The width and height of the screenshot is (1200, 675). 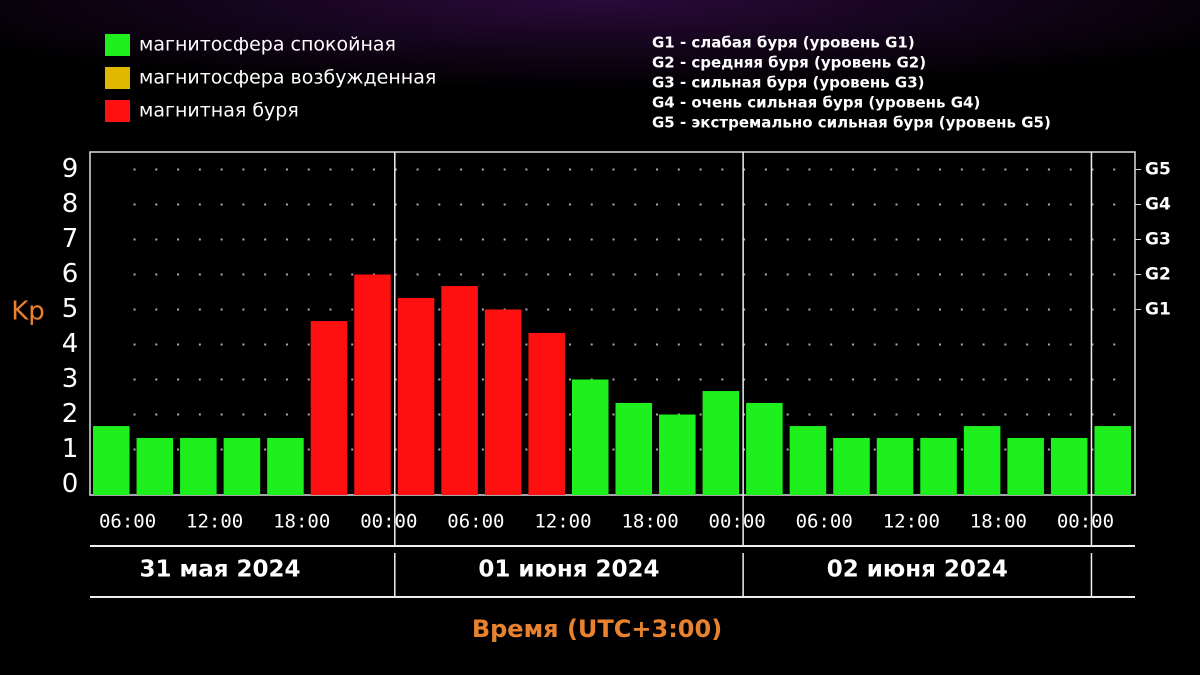 I want to click on legend-label: магнитосфера возбужденная, so click(x=287, y=78).